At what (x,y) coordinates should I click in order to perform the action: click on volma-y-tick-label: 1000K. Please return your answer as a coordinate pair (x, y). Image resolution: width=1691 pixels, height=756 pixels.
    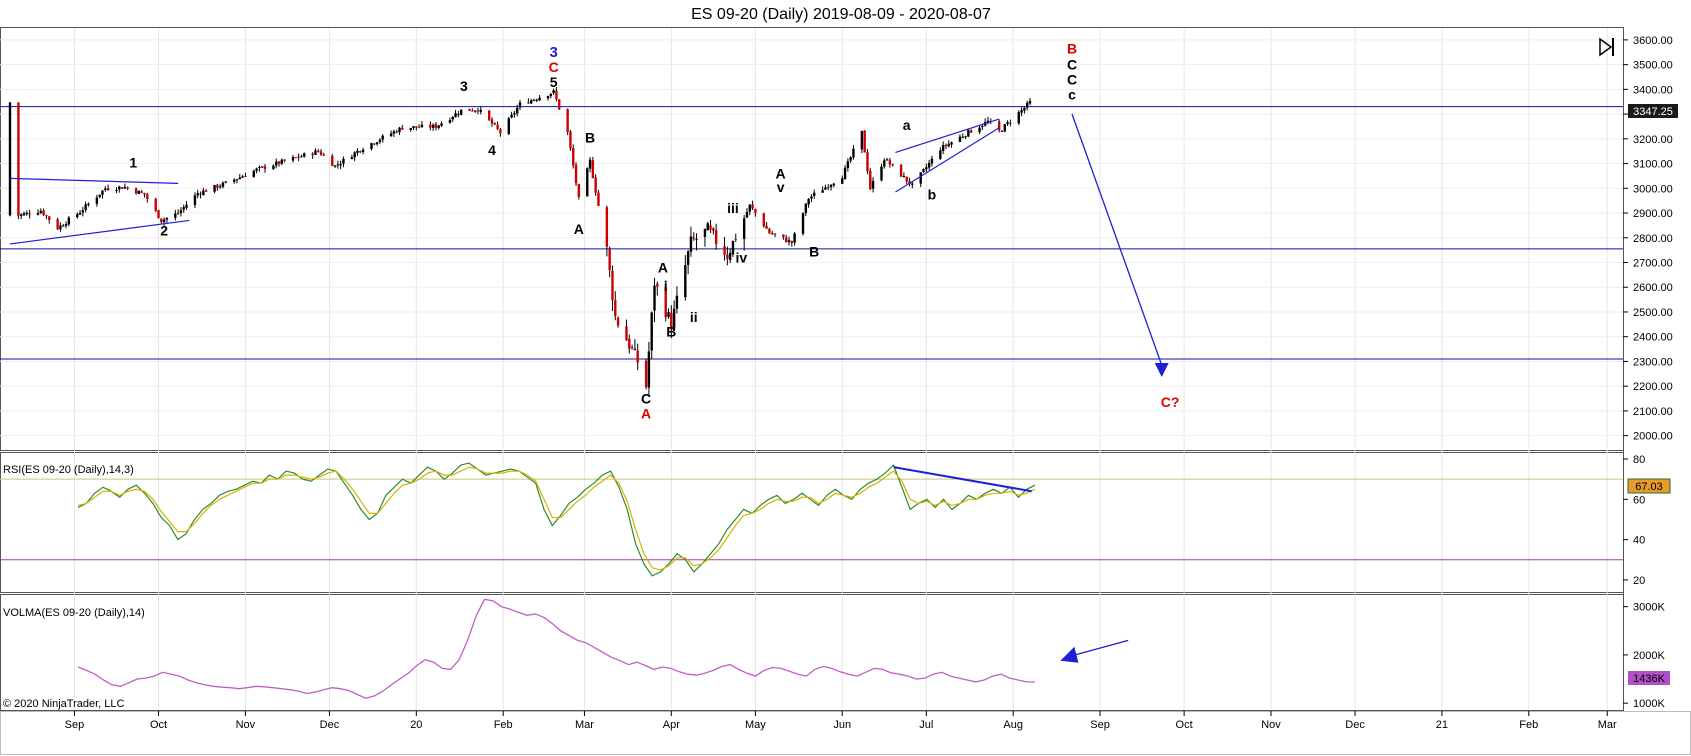
    Looking at the image, I should click on (1649, 704).